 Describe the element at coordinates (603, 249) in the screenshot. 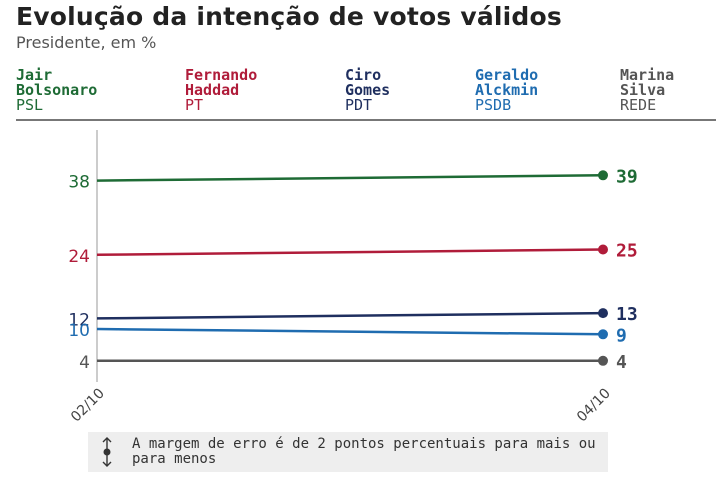

I see `end-point-haddad` at that location.